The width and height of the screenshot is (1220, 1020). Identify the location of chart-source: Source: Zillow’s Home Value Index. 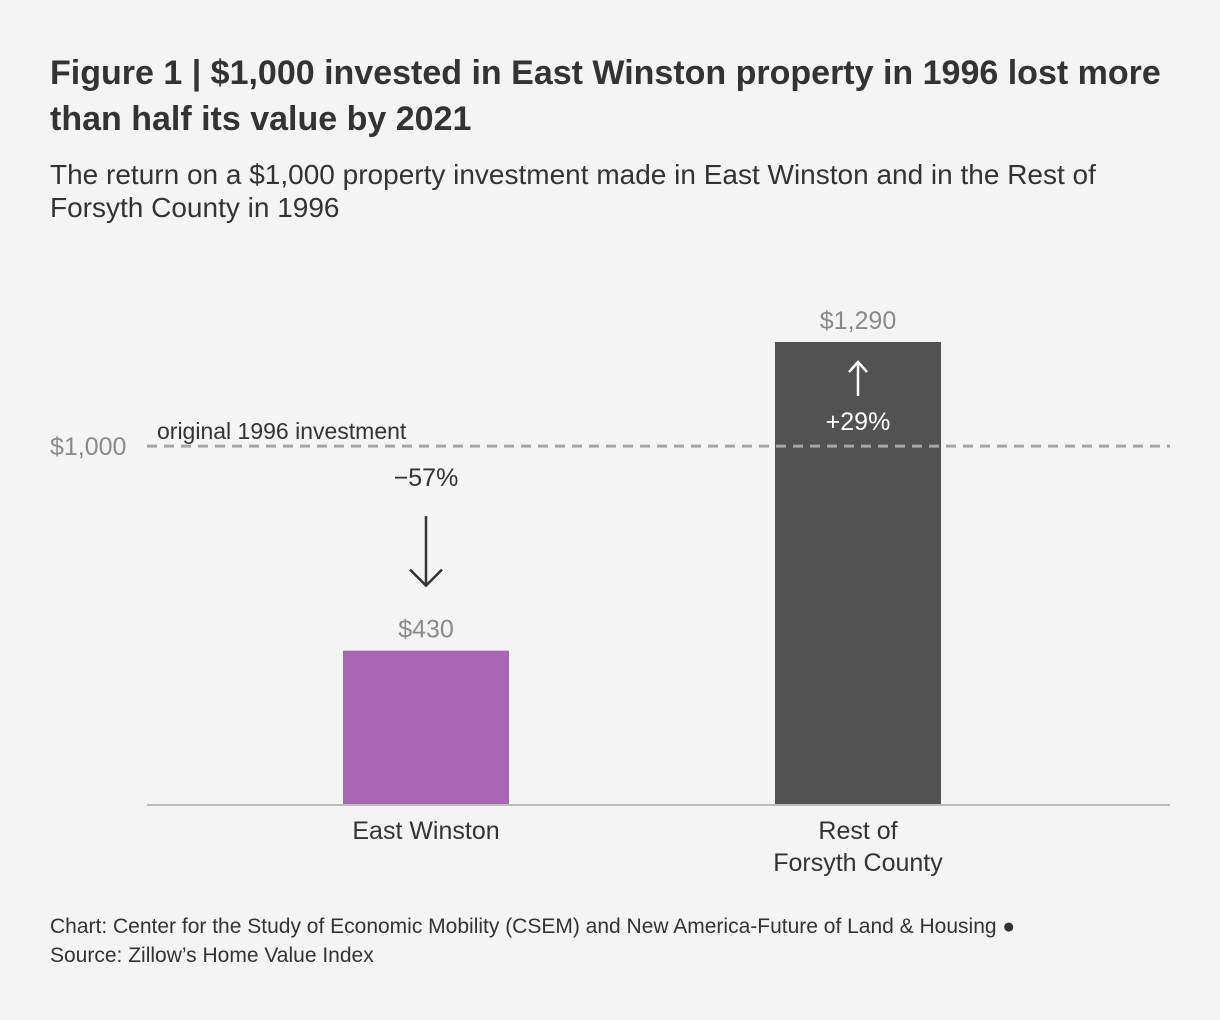
(212, 955).